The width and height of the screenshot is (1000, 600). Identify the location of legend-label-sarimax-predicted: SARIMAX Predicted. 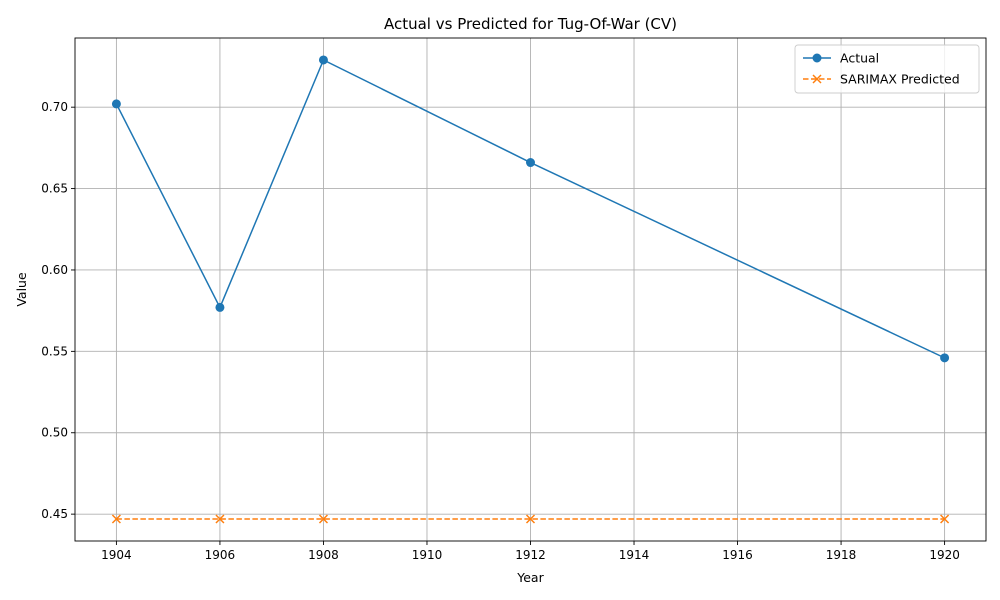
(900, 79).